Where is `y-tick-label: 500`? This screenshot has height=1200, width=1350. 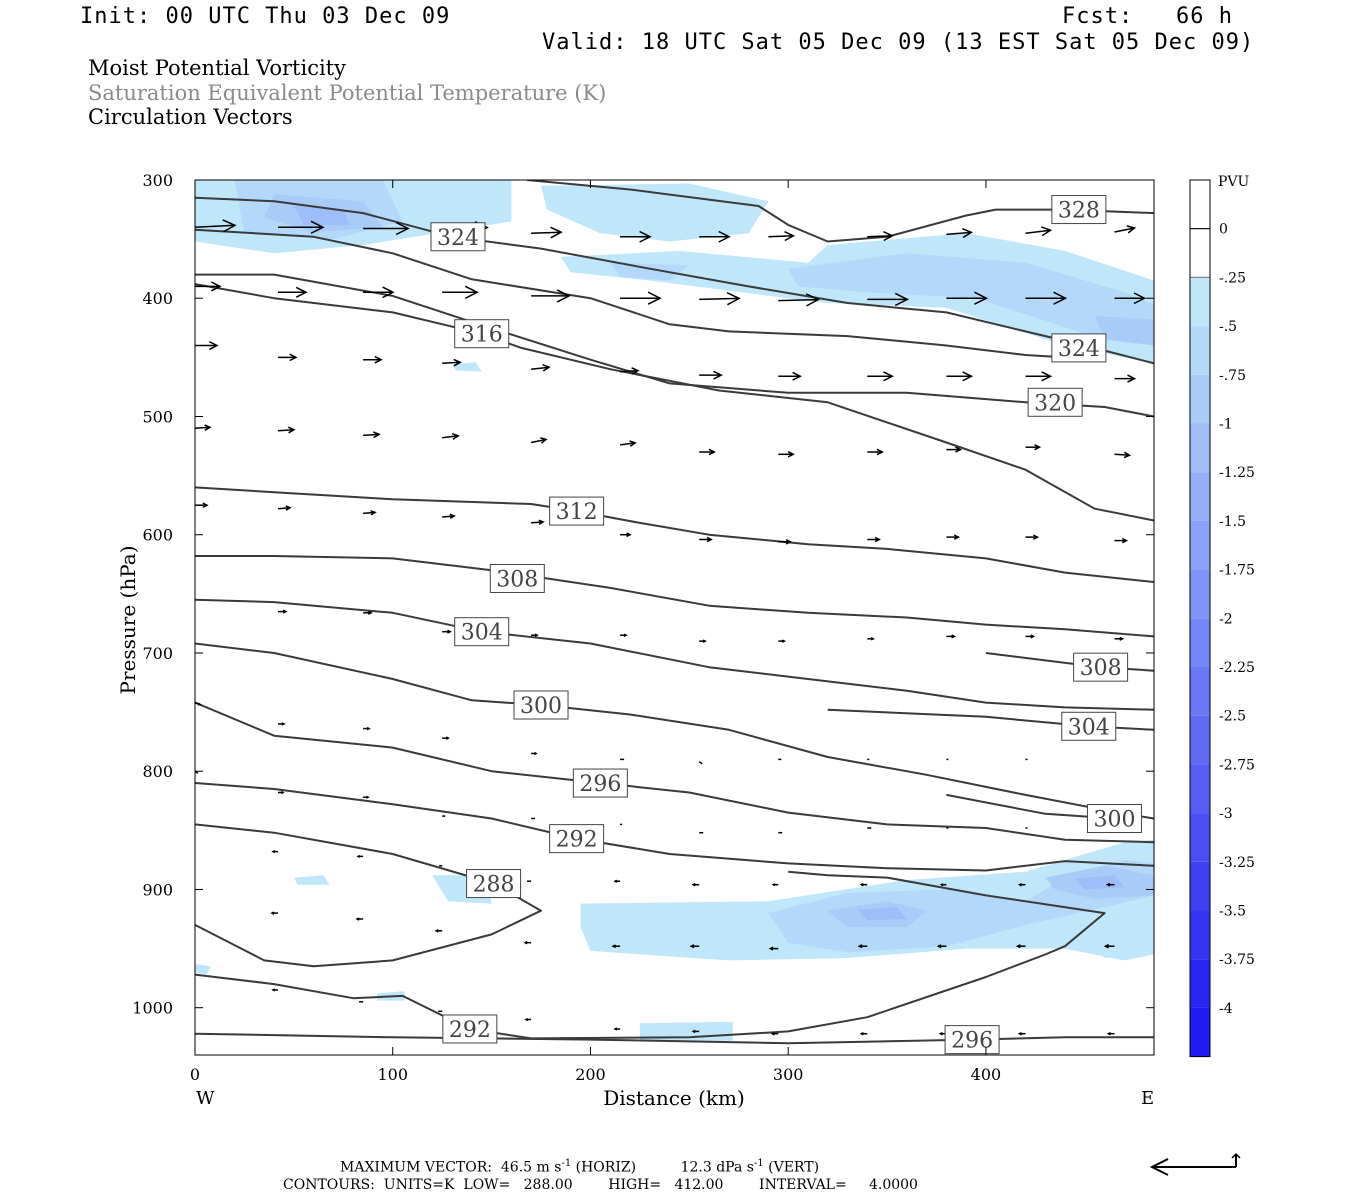
y-tick-label: 500 is located at coordinates (157, 416).